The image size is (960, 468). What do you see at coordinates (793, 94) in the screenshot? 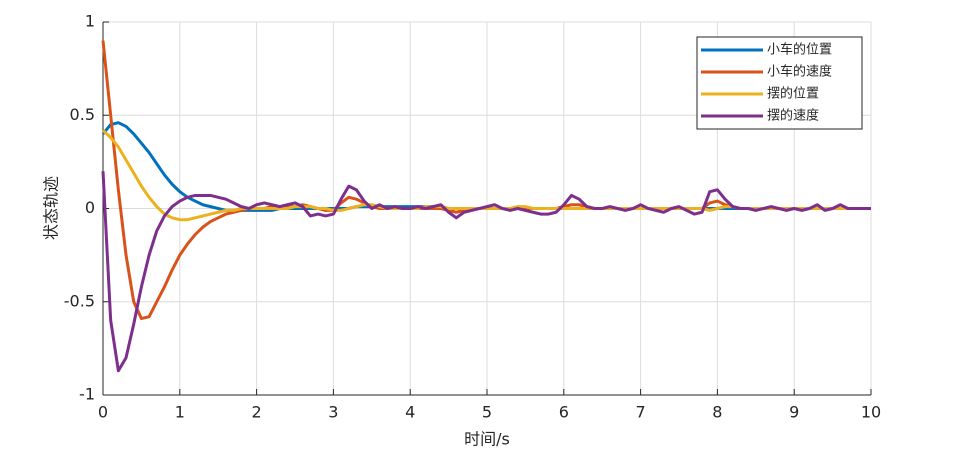
I see `legend-label: 摆的位置` at bounding box center [793, 94].